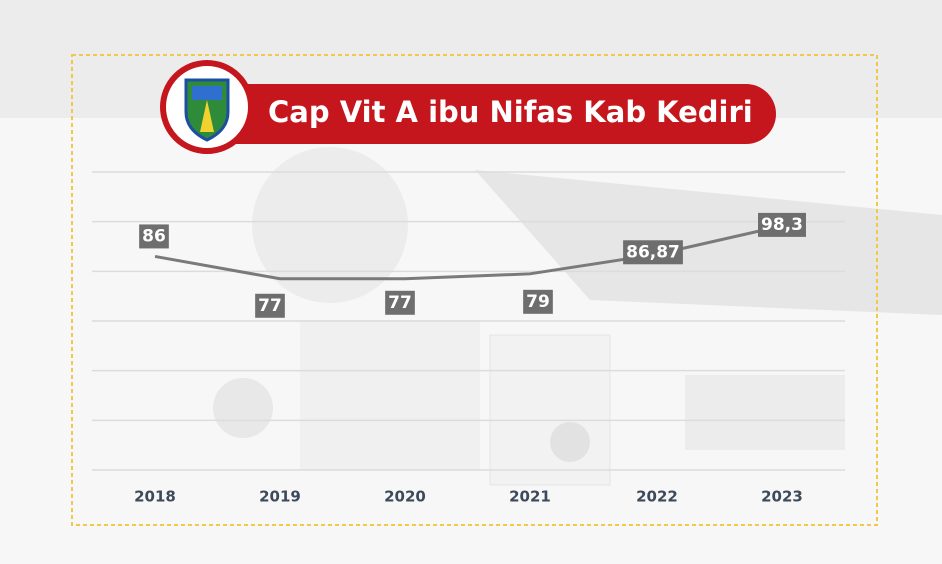 The width and height of the screenshot is (942, 564). I want to click on data-label-text: 79, so click(538, 302).